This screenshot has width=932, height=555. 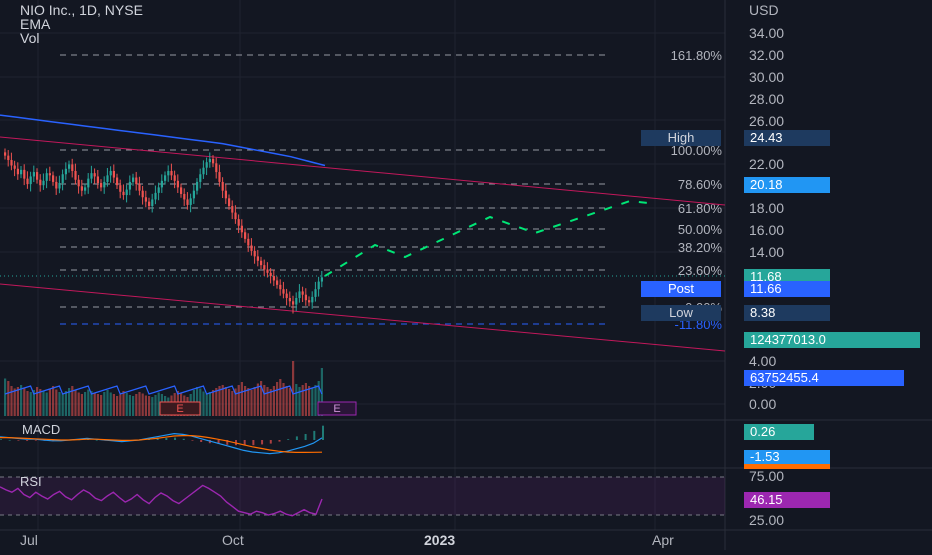 I want to click on candlestick-series, so click(x=163, y=231).